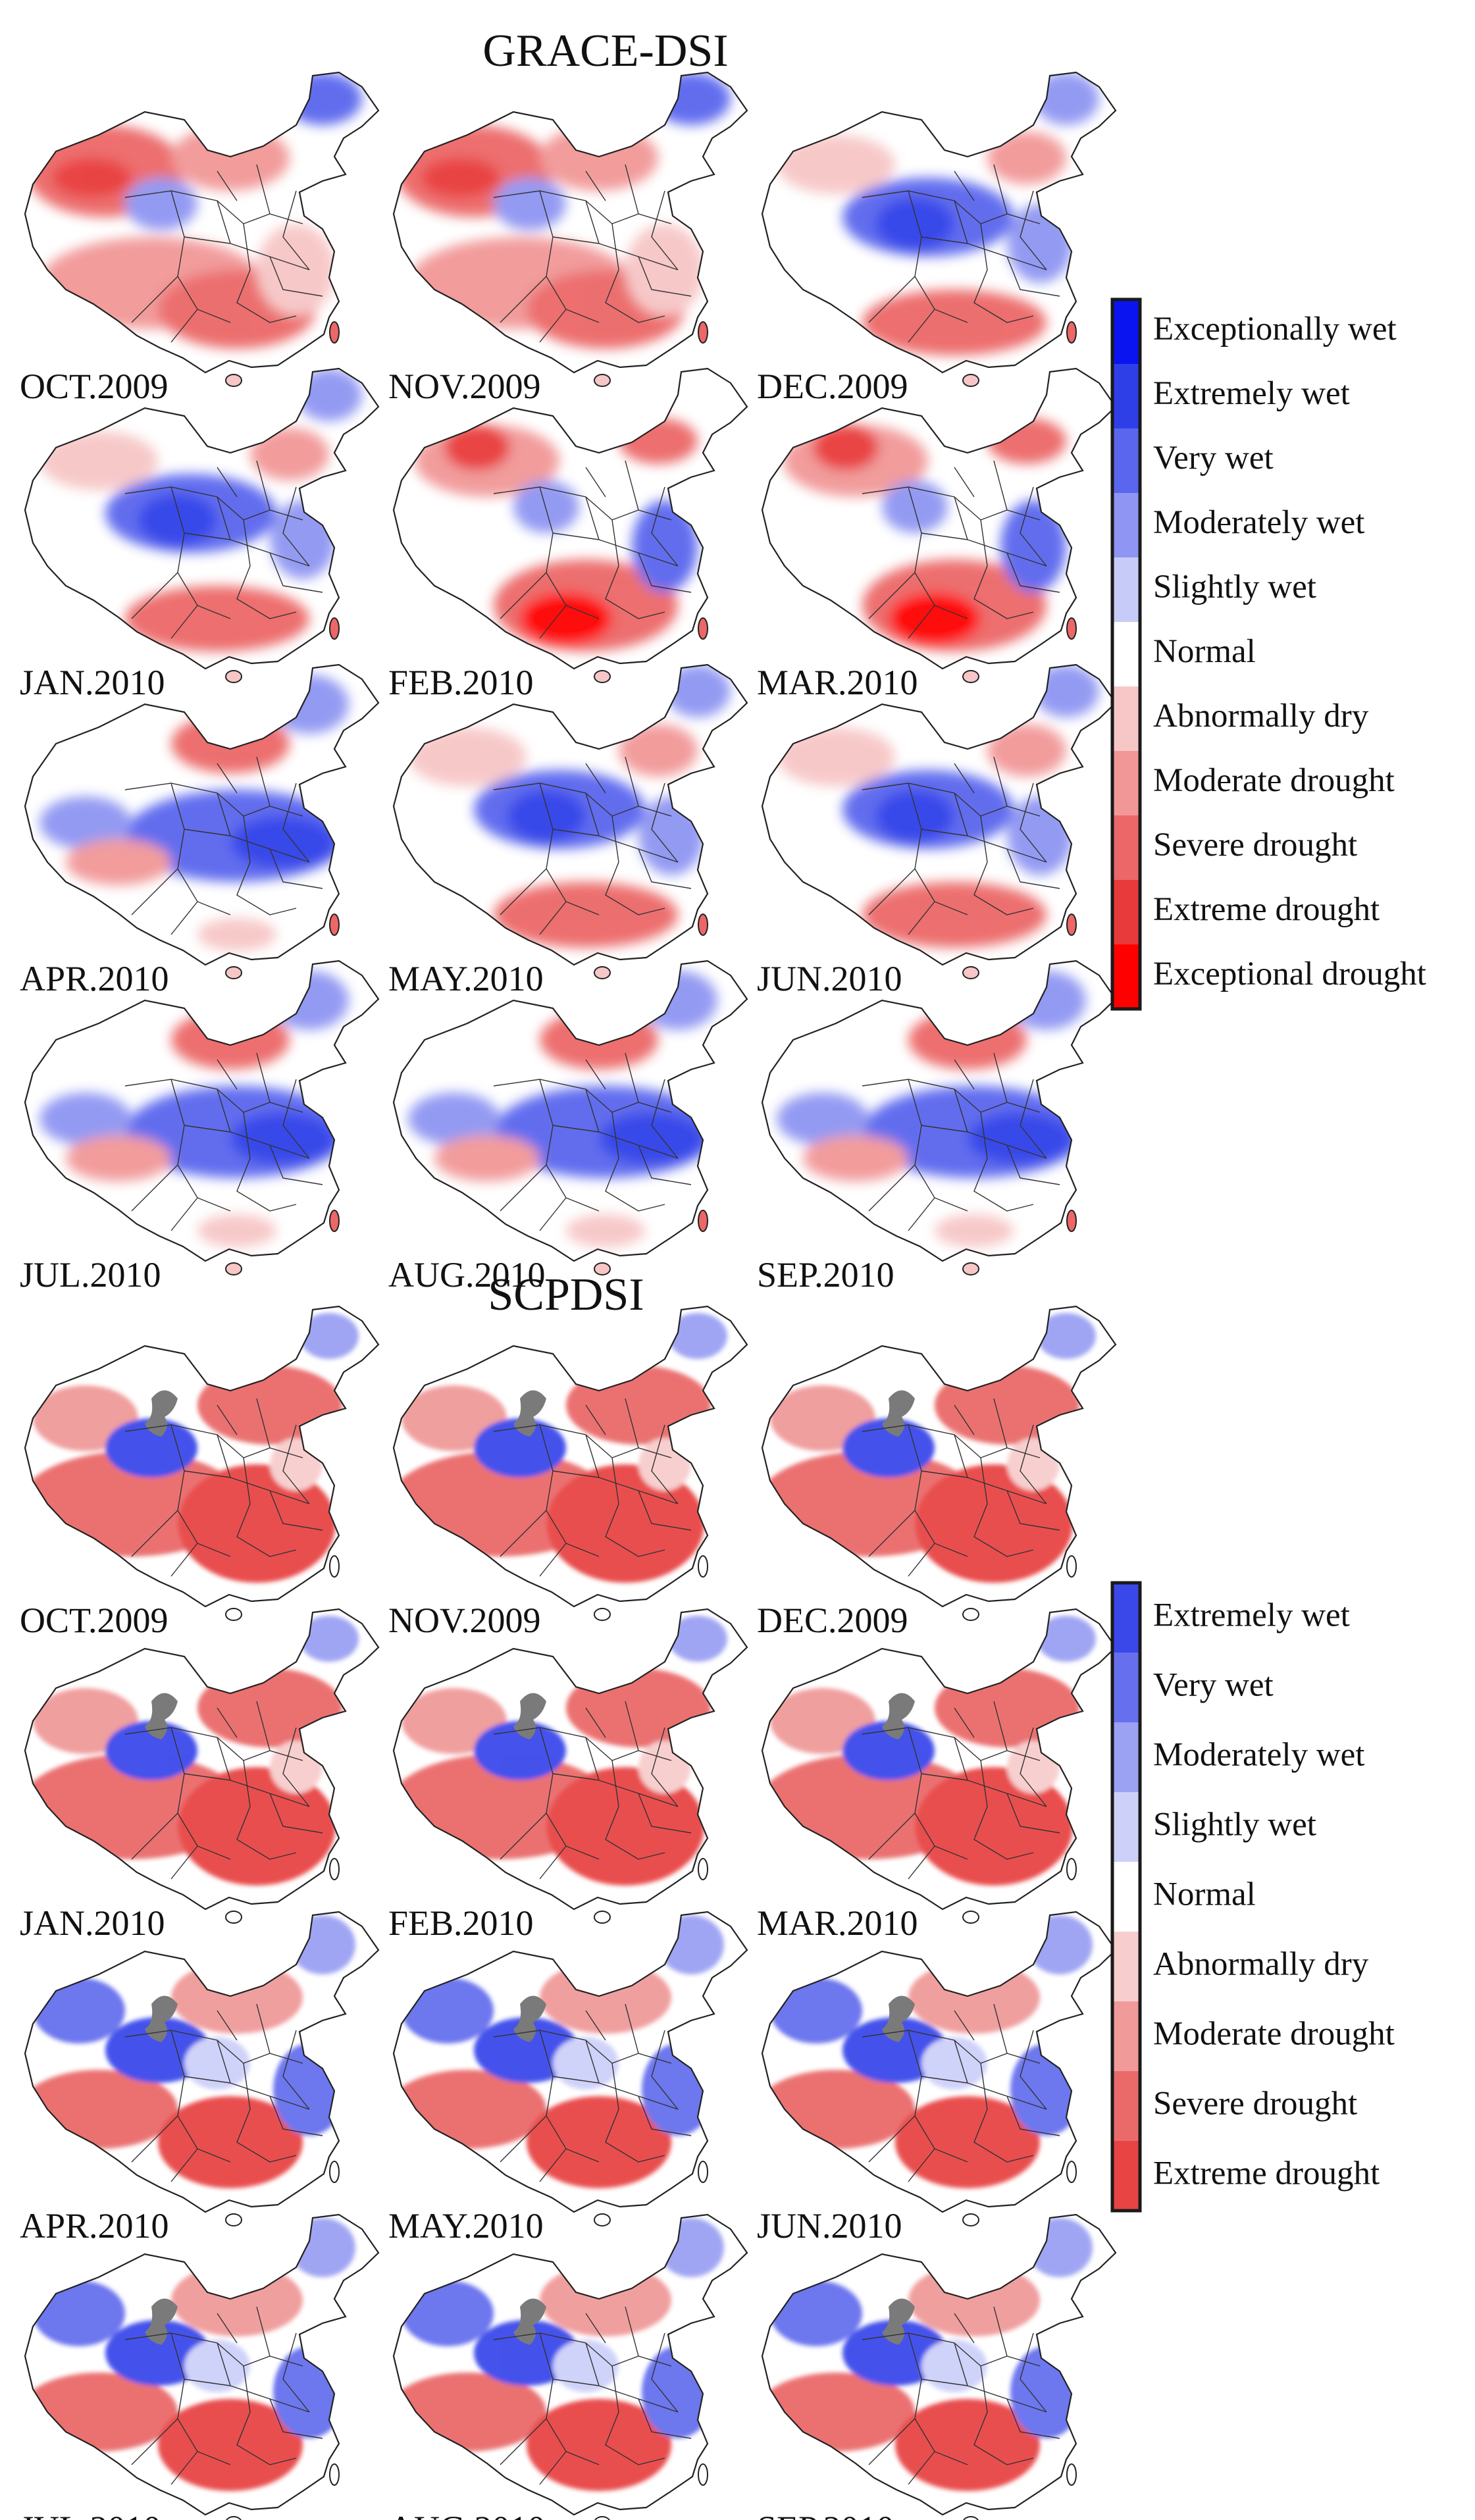  I want to click on map-panel-scpdsi-jun-2010: JUN.2010, so click(937, 2078).